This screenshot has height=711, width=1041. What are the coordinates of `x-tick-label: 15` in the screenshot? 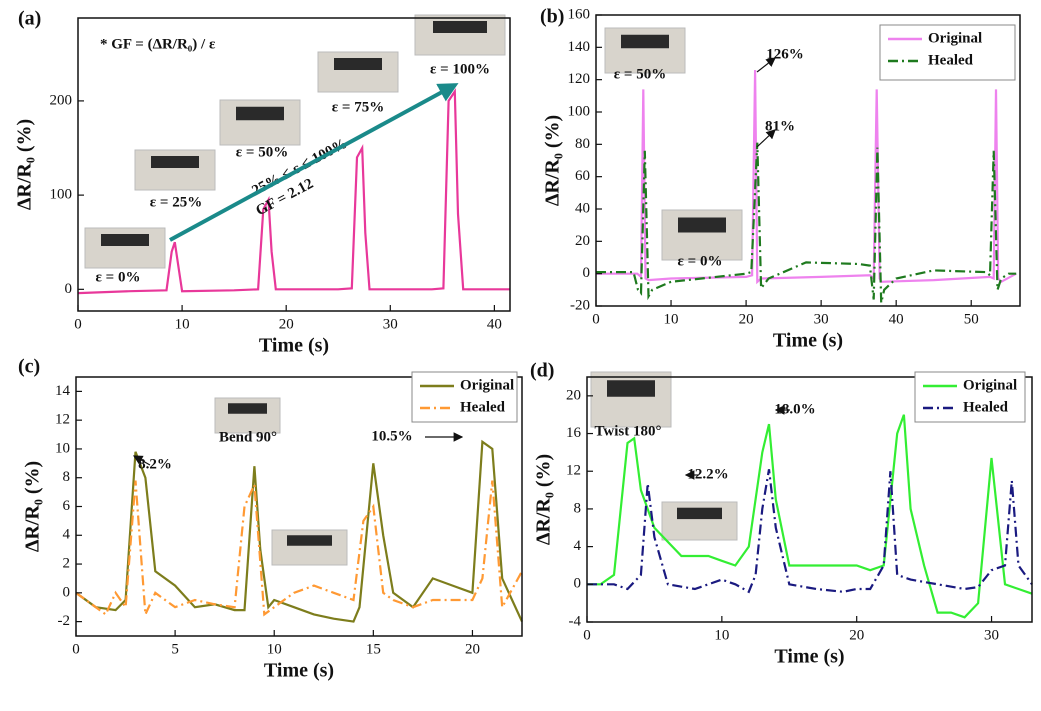 It's located at (373, 649).